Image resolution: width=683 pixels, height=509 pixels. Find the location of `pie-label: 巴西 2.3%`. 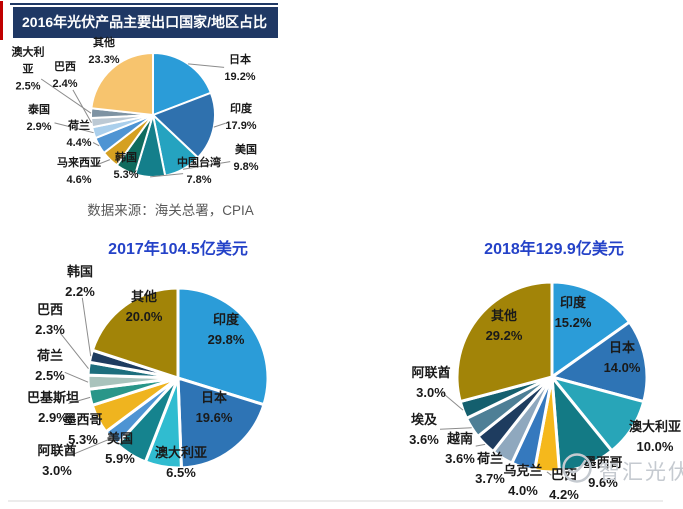

pie-label: 巴西 2.3% is located at coordinates (50, 319).